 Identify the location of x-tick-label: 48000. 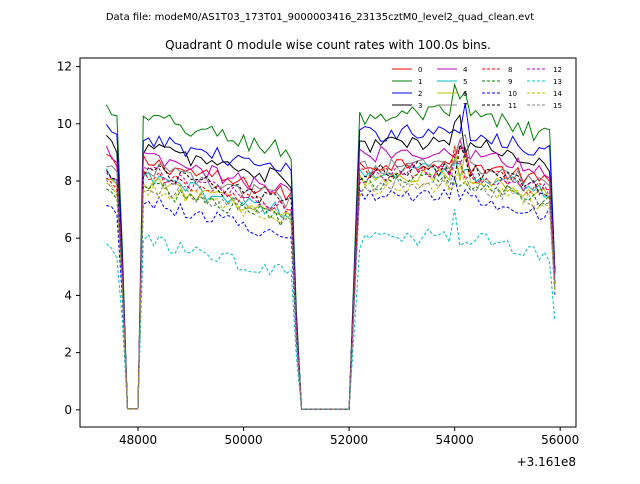
(138, 440).